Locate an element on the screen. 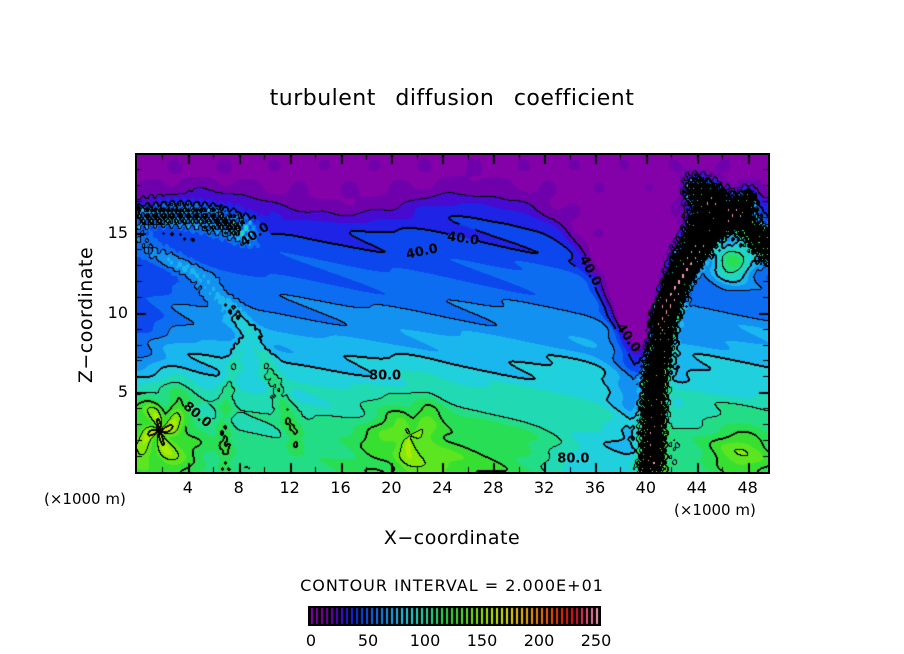 The width and height of the screenshot is (904, 654). x-tick-label: 16 is located at coordinates (340, 487).